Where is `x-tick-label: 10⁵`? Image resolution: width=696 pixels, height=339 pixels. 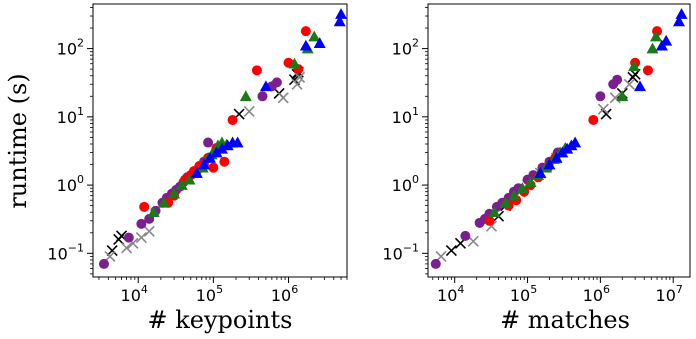 x-tick-label: 10⁵ is located at coordinates (523, 294).